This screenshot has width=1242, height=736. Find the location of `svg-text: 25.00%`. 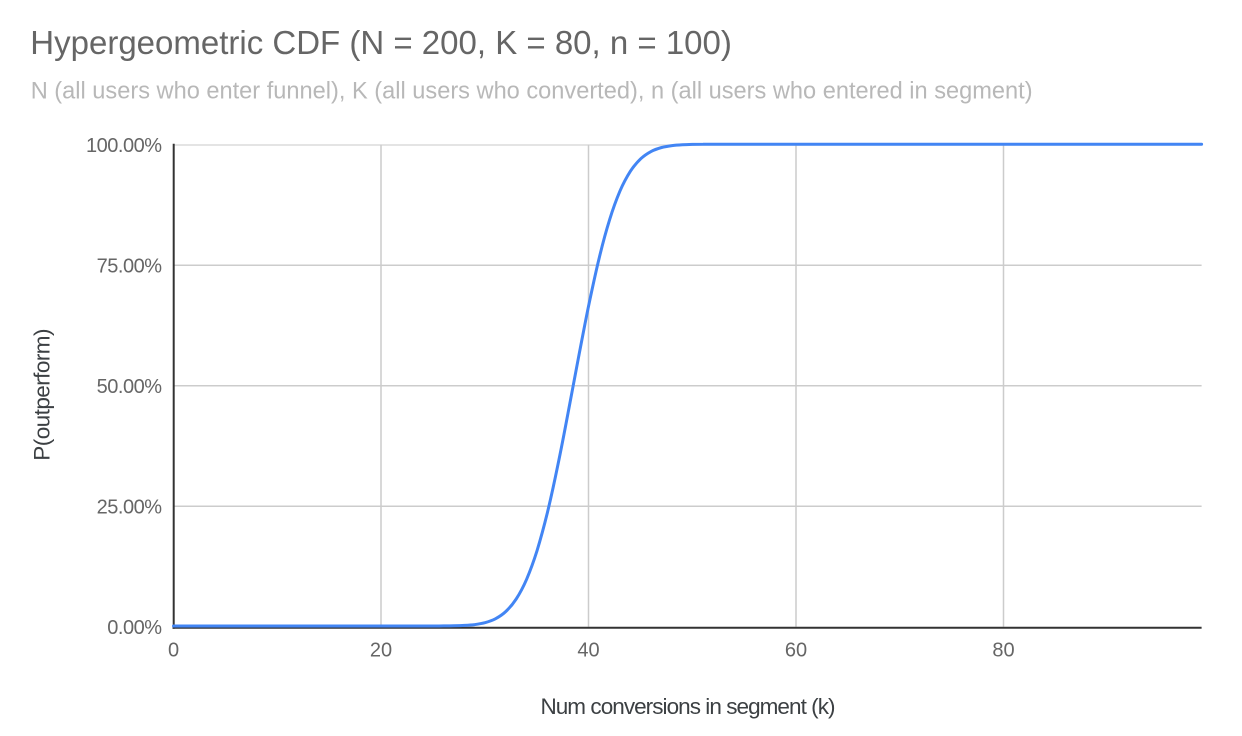

svg-text: 25.00% is located at coordinates (130, 507).